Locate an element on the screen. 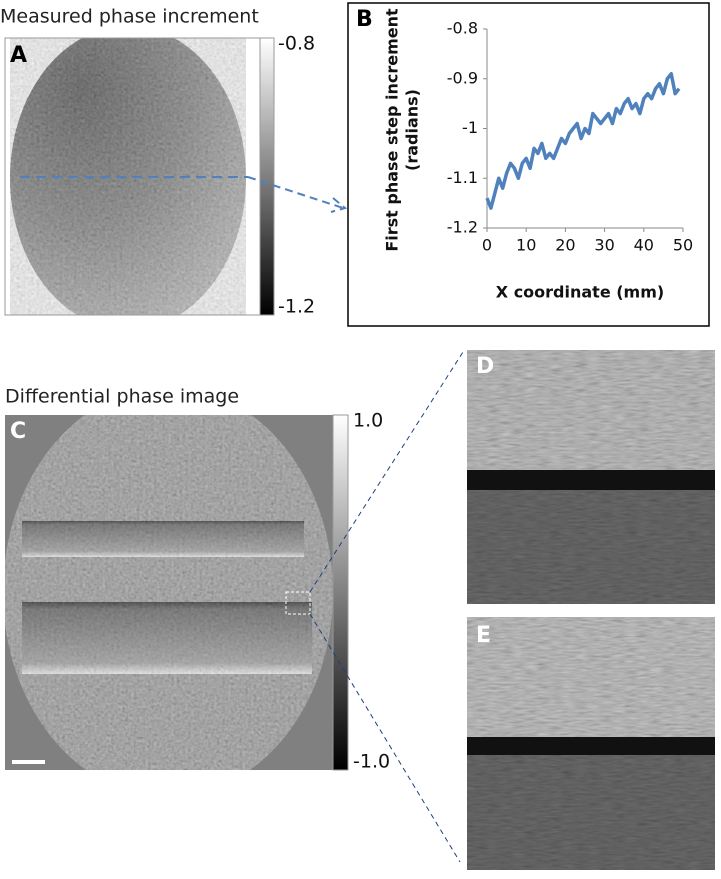 Image resolution: width=721 pixels, height=879 pixels. y-axis-label: First phase step increment is located at coordinates (392, 130).